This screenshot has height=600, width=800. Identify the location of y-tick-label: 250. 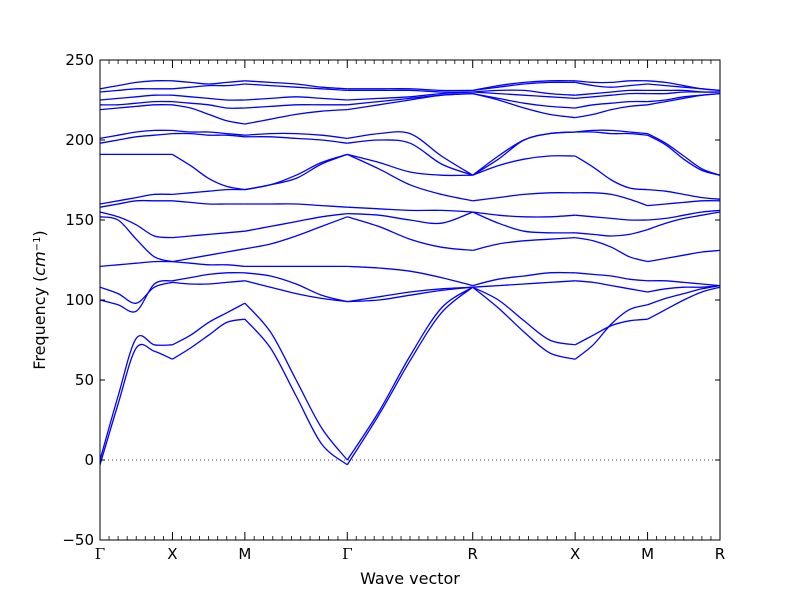
(79, 60).